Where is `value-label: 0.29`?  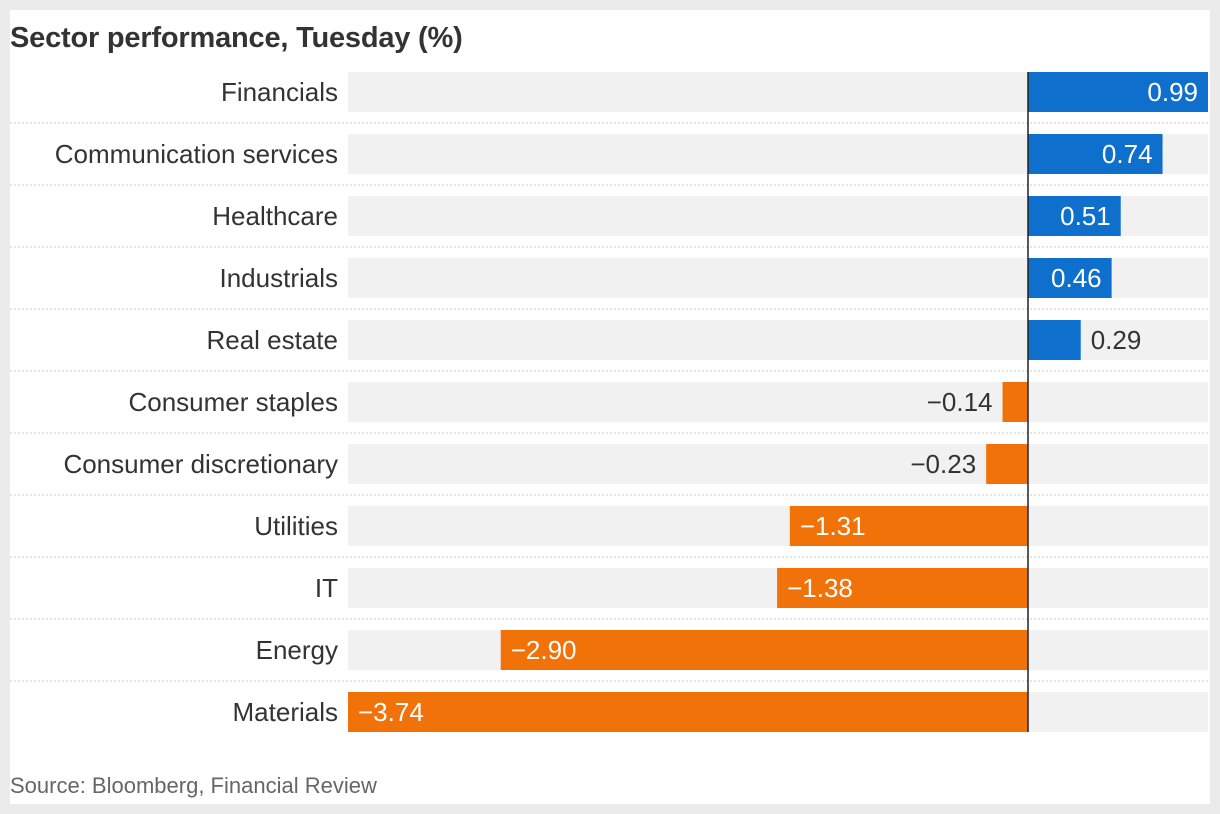 value-label: 0.29 is located at coordinates (1116, 340).